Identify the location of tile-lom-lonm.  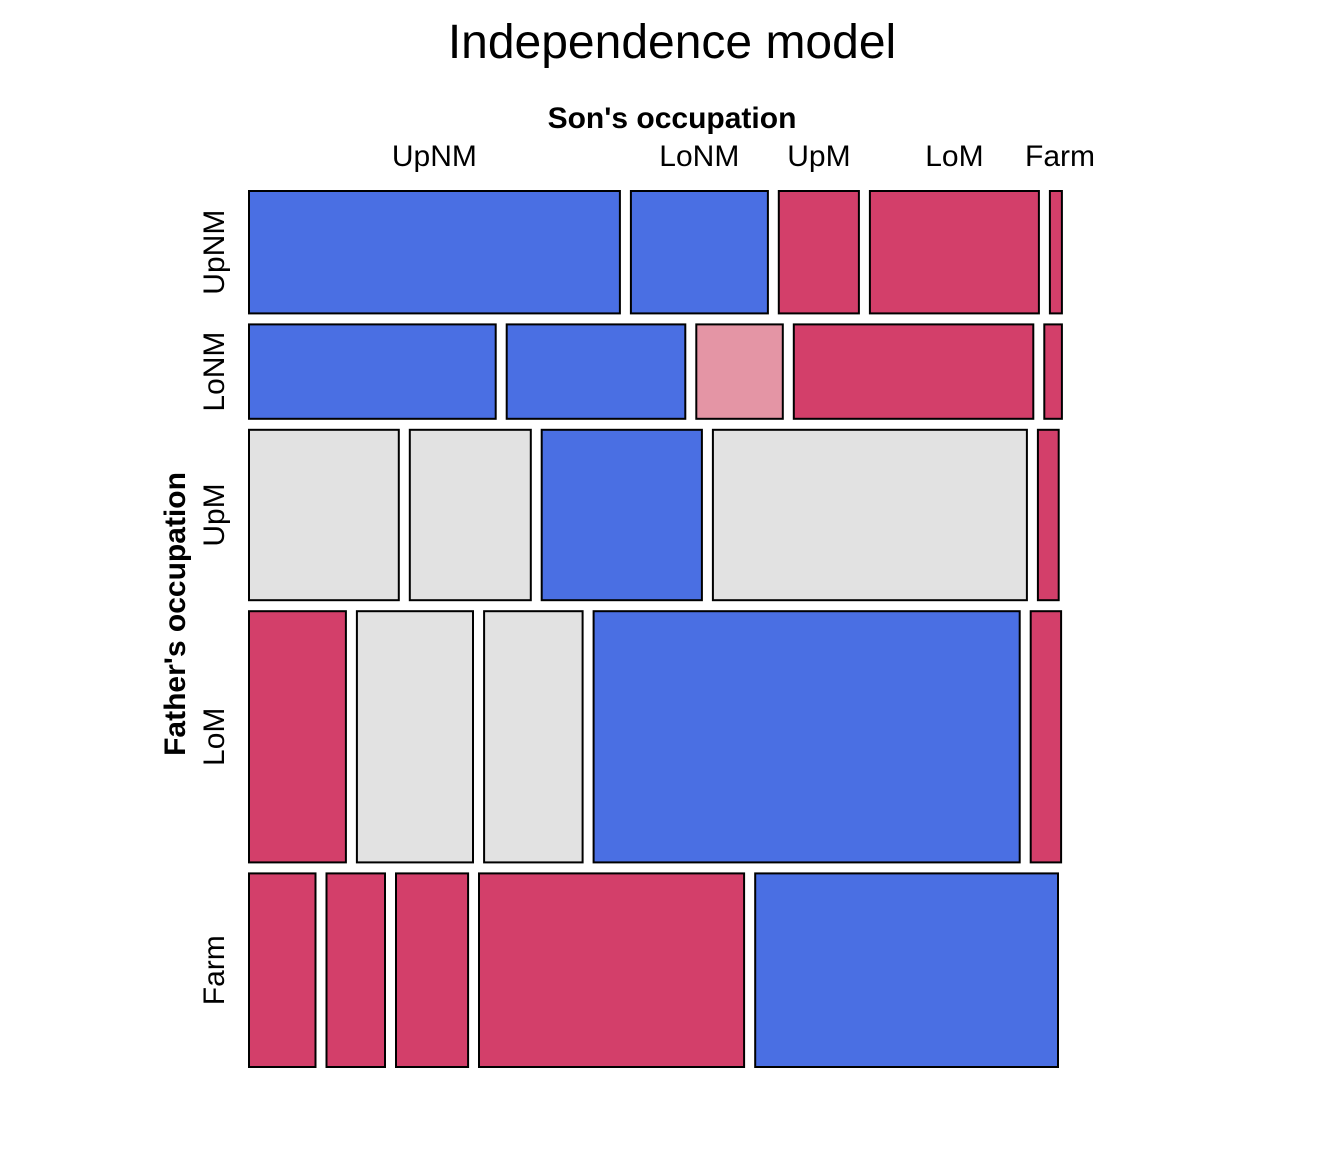
(414, 737).